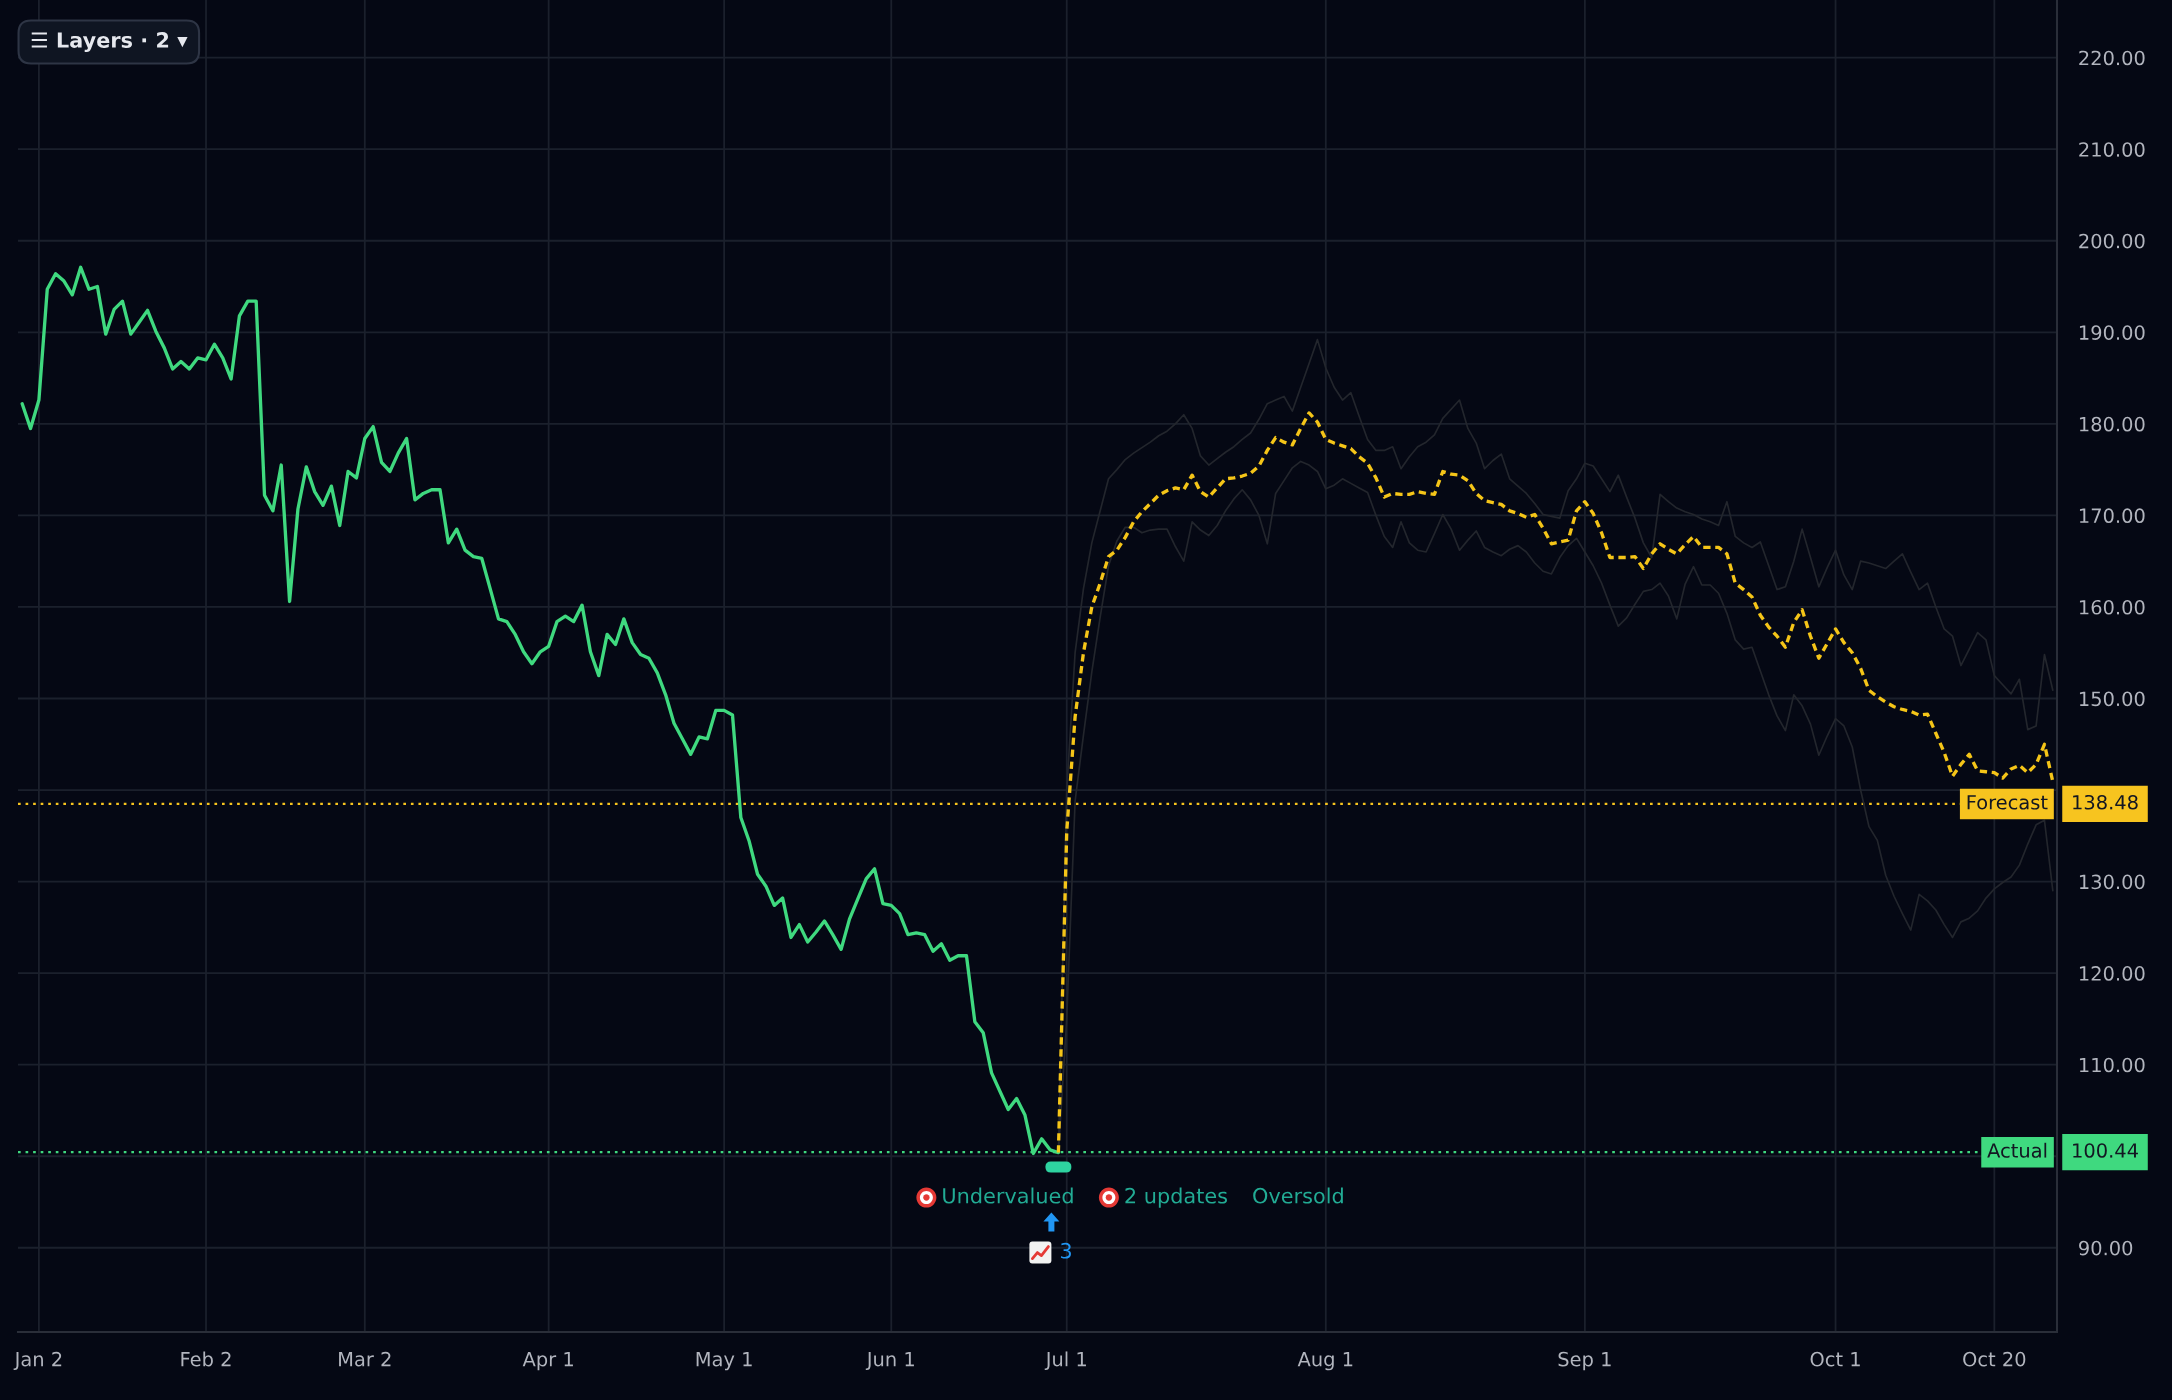 The image size is (2172, 1400). What do you see at coordinates (206, 1359) in the screenshot?
I see `x-tick-label: Feb 2` at bounding box center [206, 1359].